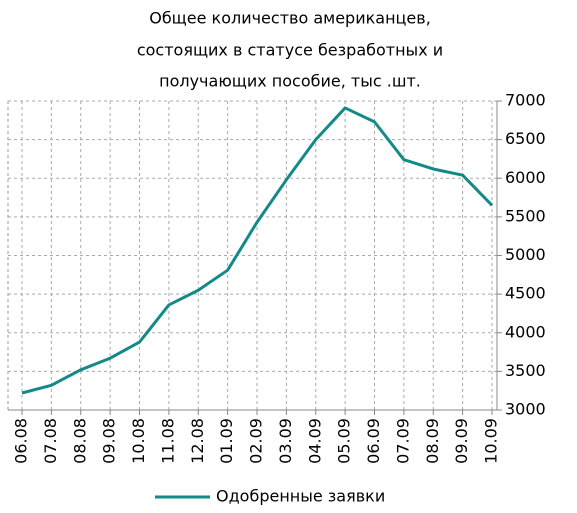 Image resolution: width=577 pixels, height=513 pixels. I want to click on x-tick-label: 06.08, so click(21, 441).